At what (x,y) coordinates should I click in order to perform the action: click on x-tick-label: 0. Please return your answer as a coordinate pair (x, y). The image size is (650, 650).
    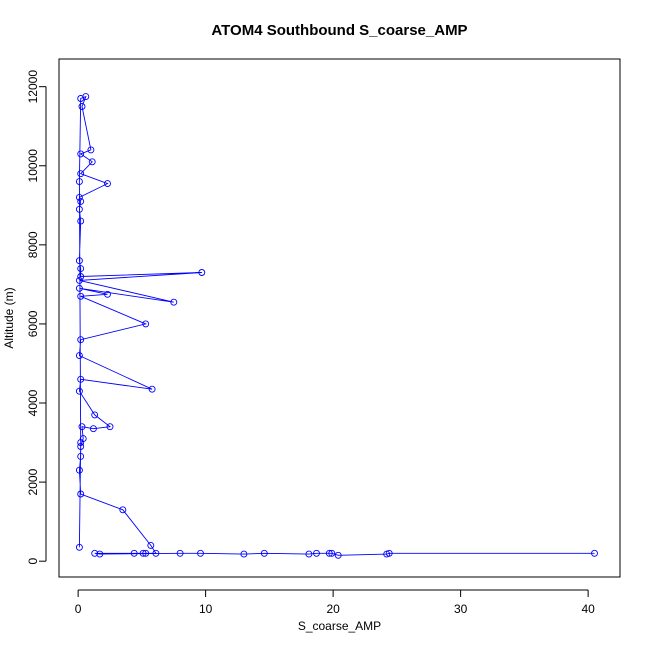
    Looking at the image, I should click on (78, 609).